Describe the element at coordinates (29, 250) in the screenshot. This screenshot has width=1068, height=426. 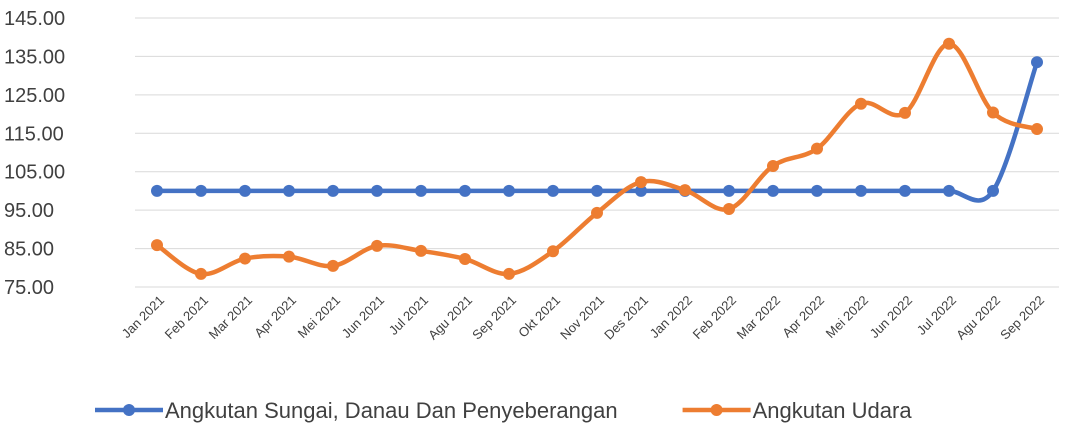
I see `y-tick-label: 85.00` at that location.